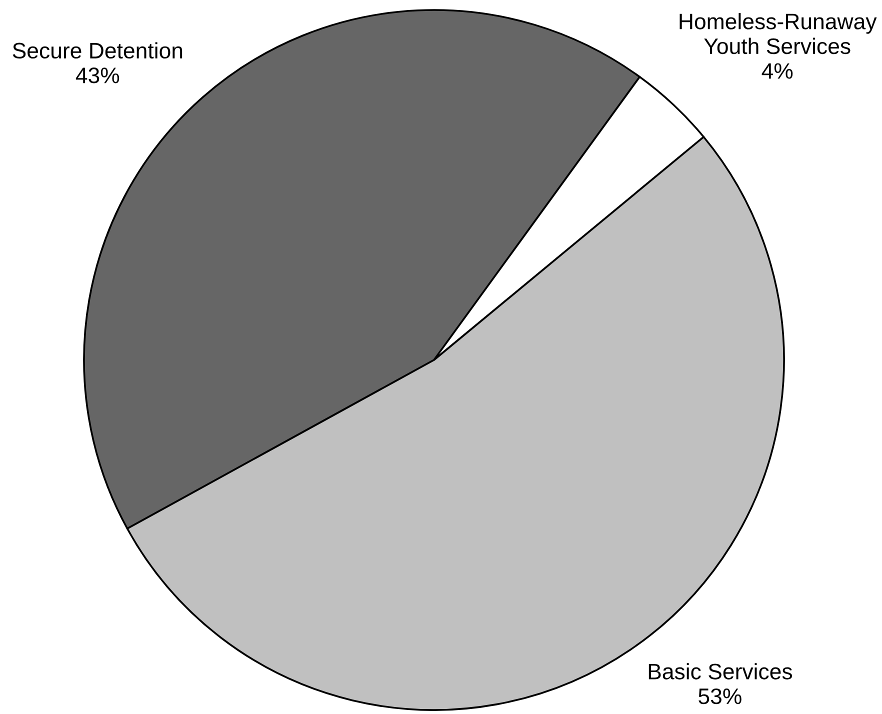  Describe the element at coordinates (720, 696) in the screenshot. I see `data-label: 53%` at that location.